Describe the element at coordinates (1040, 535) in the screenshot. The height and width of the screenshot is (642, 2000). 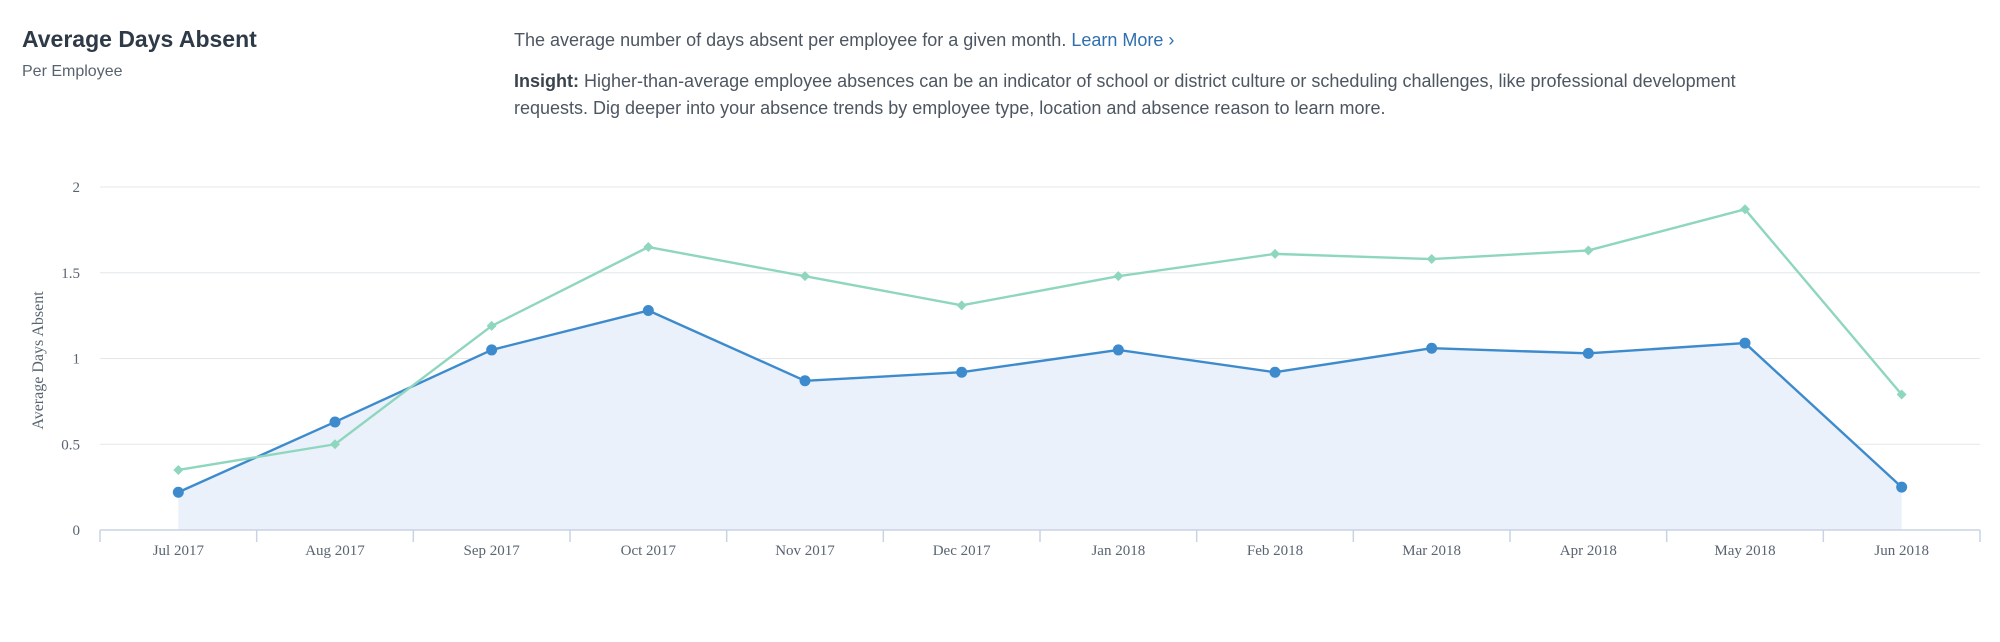
I see `x-axis` at that location.